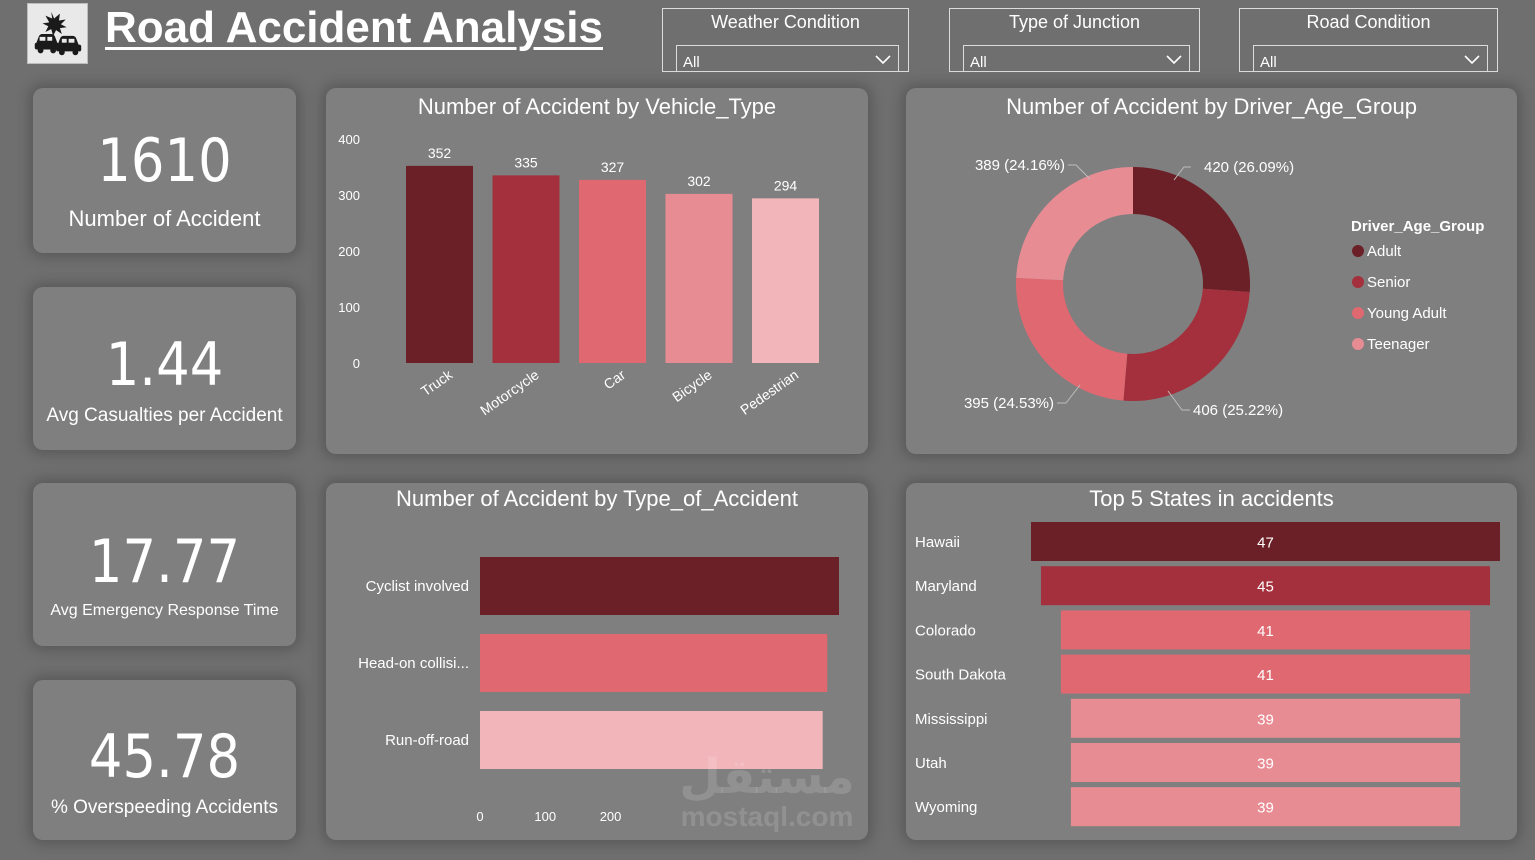 Image resolution: width=1535 pixels, height=860 pixels. Describe the element at coordinates (349, 195) in the screenshot. I see `y-tick-label: 300` at that location.